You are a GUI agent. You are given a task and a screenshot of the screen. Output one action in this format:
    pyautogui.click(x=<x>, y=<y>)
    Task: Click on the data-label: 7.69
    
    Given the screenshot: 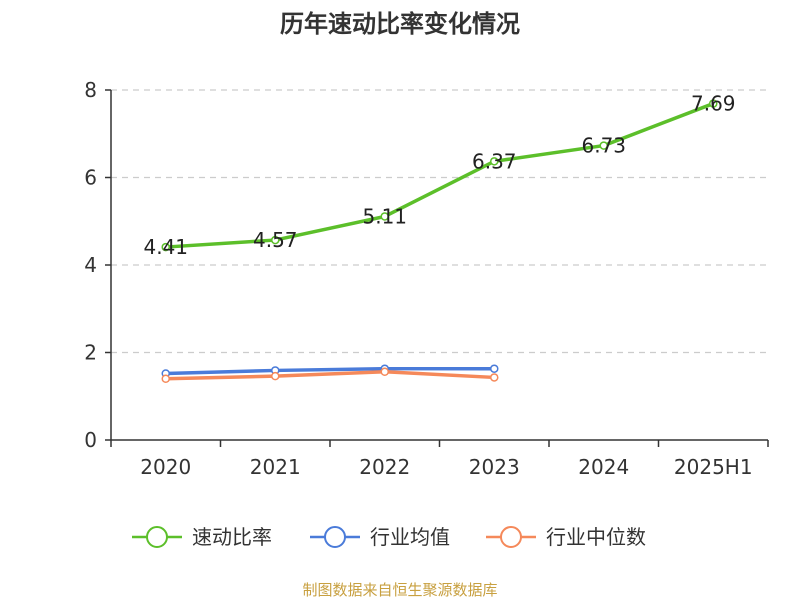 What is the action you would take?
    pyautogui.click(x=713, y=104)
    